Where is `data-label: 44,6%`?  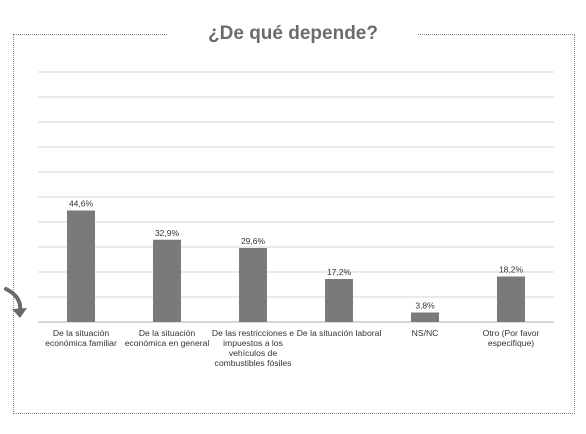 data-label: 44,6% is located at coordinates (81, 204).